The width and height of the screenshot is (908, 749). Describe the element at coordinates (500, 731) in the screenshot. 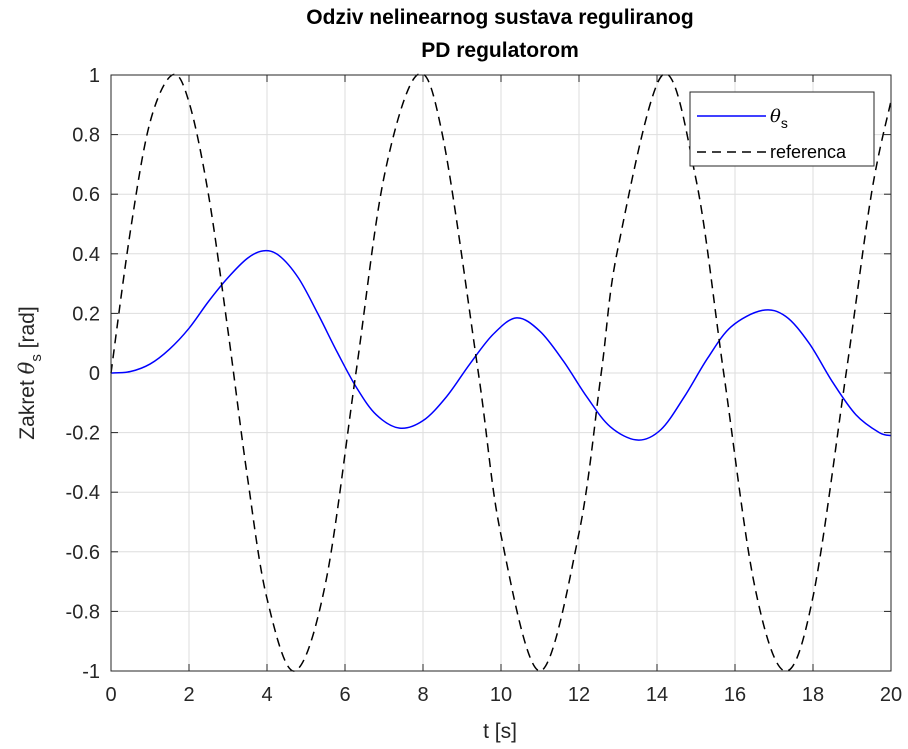

I see `x-axis-label: t [s]` at that location.